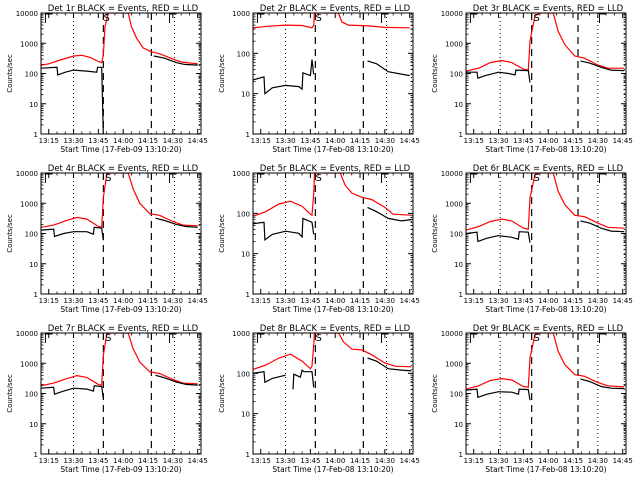 Image resolution: width=640 pixels, height=480 pixels. I want to click on chart-title: Det 6r BLACK = Events, RED = LLD, so click(548, 169).